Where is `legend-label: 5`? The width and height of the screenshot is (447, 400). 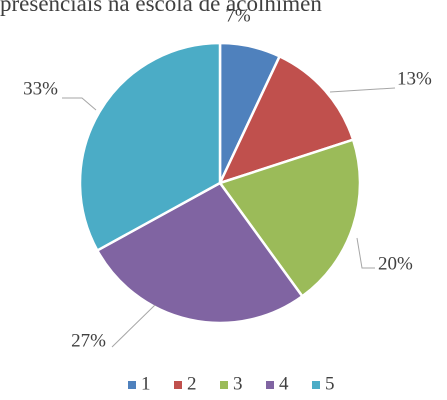
legend-label: 5 is located at coordinates (330, 383).